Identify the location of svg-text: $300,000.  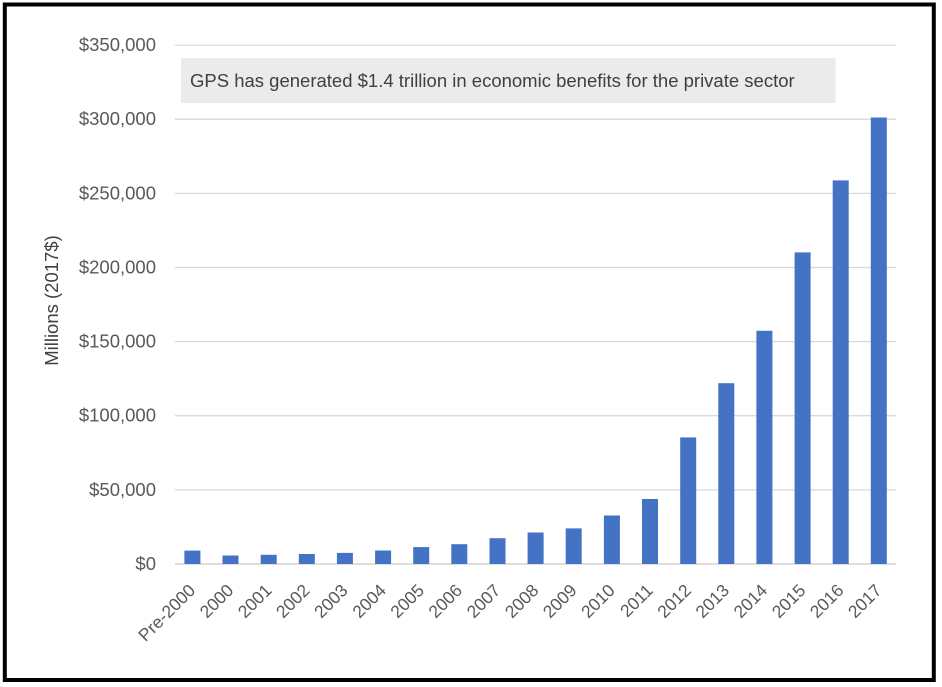
(117, 118).